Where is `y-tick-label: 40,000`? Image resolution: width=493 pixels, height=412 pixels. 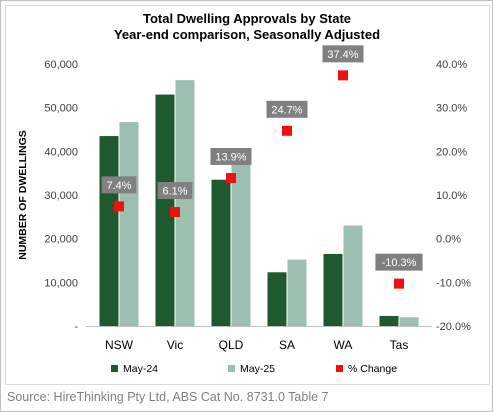
y-tick-label: 40,000 is located at coordinates (61, 152).